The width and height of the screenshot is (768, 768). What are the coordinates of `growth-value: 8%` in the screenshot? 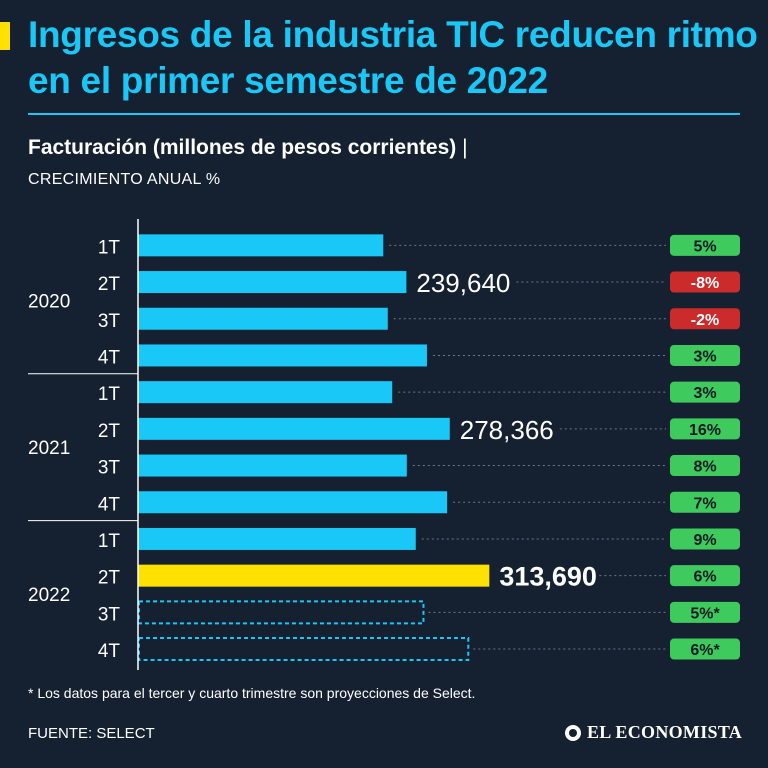 It's located at (704, 467).